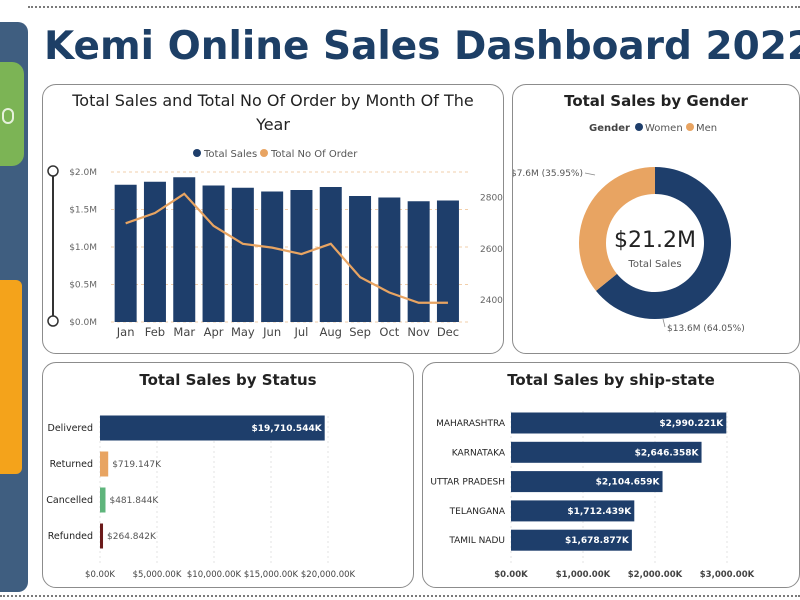 The height and width of the screenshot is (600, 800). Describe the element at coordinates (132, 537) in the screenshot. I see `data-label: $264.842K` at that location.